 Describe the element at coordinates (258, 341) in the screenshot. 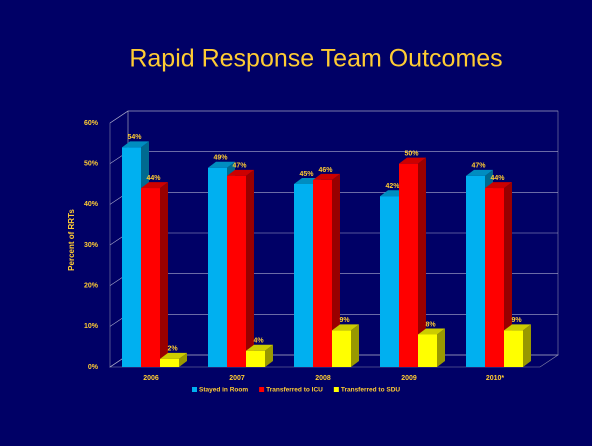

I see `value-label: 4%` at that location.